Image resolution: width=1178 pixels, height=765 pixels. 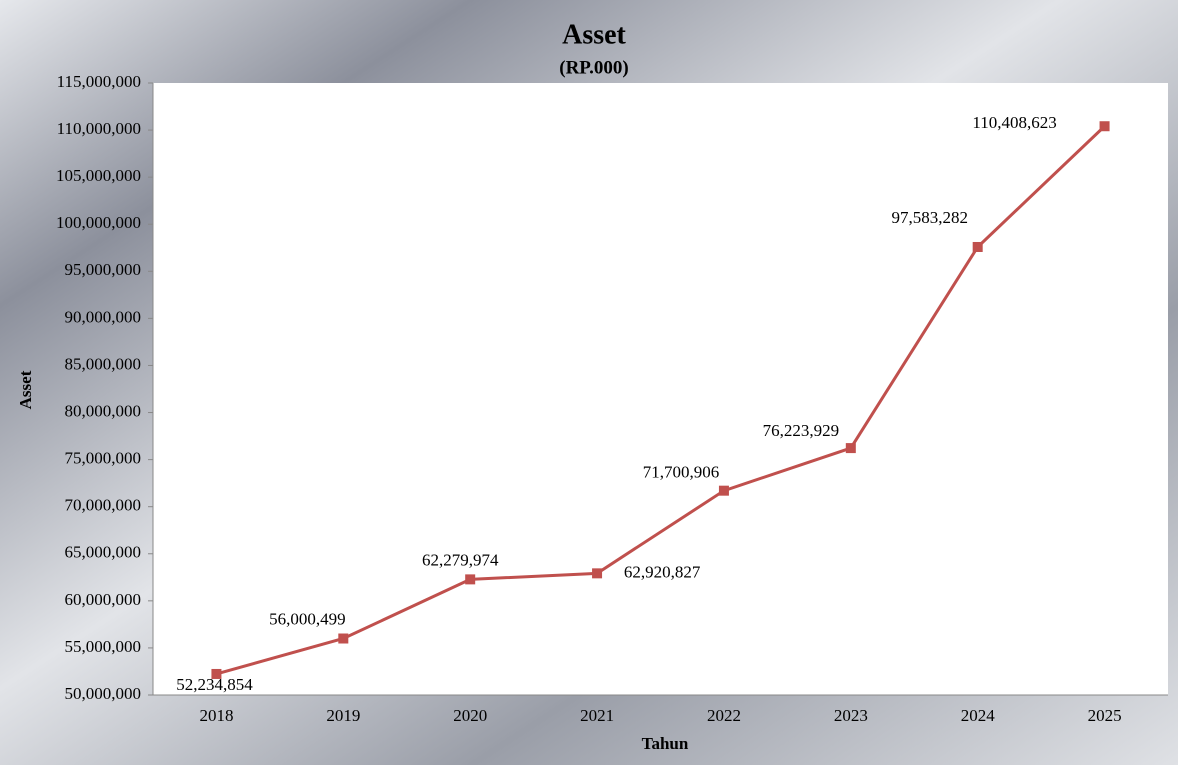 What do you see at coordinates (216, 715) in the screenshot?
I see `x-tick-label: 2018` at bounding box center [216, 715].